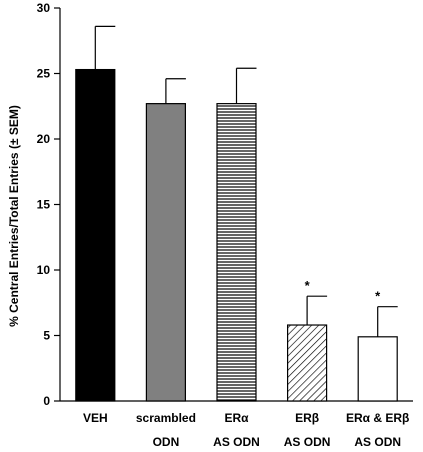  Describe the element at coordinates (44, 205) in the screenshot. I see `y-tick-label: 15` at that location.